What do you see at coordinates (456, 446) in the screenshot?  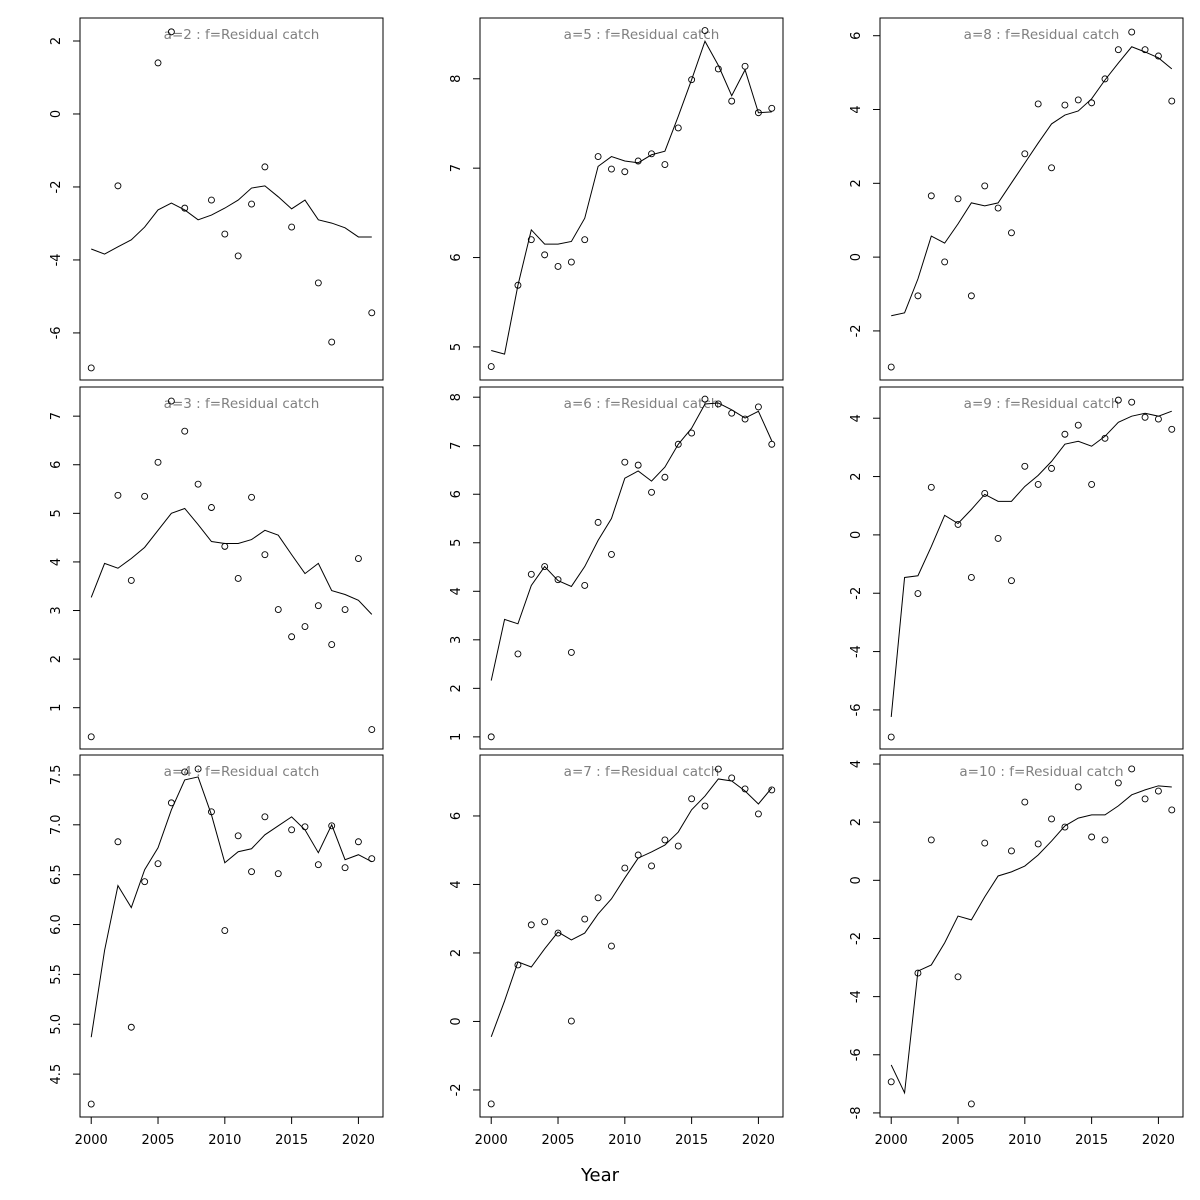 I see `y-tick-label: 7` at bounding box center [456, 446].